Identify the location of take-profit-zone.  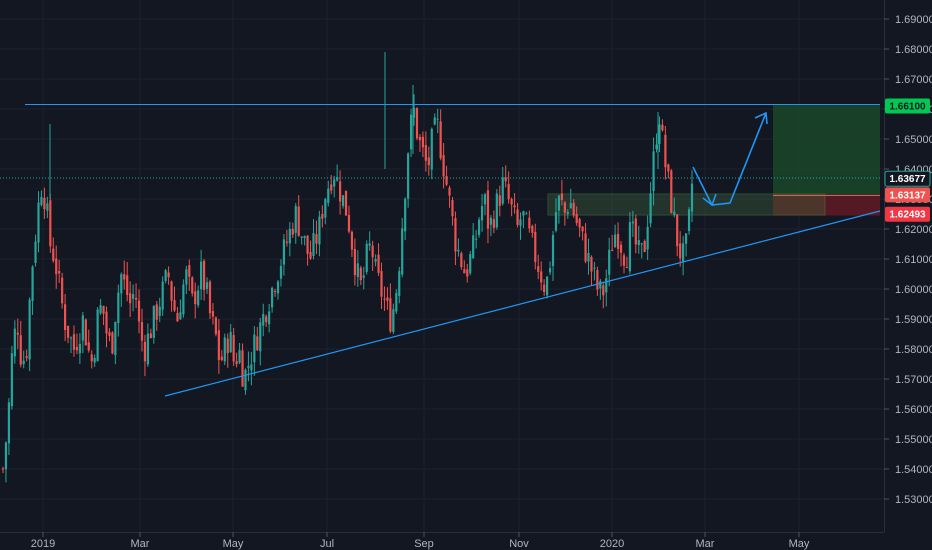
(826, 150).